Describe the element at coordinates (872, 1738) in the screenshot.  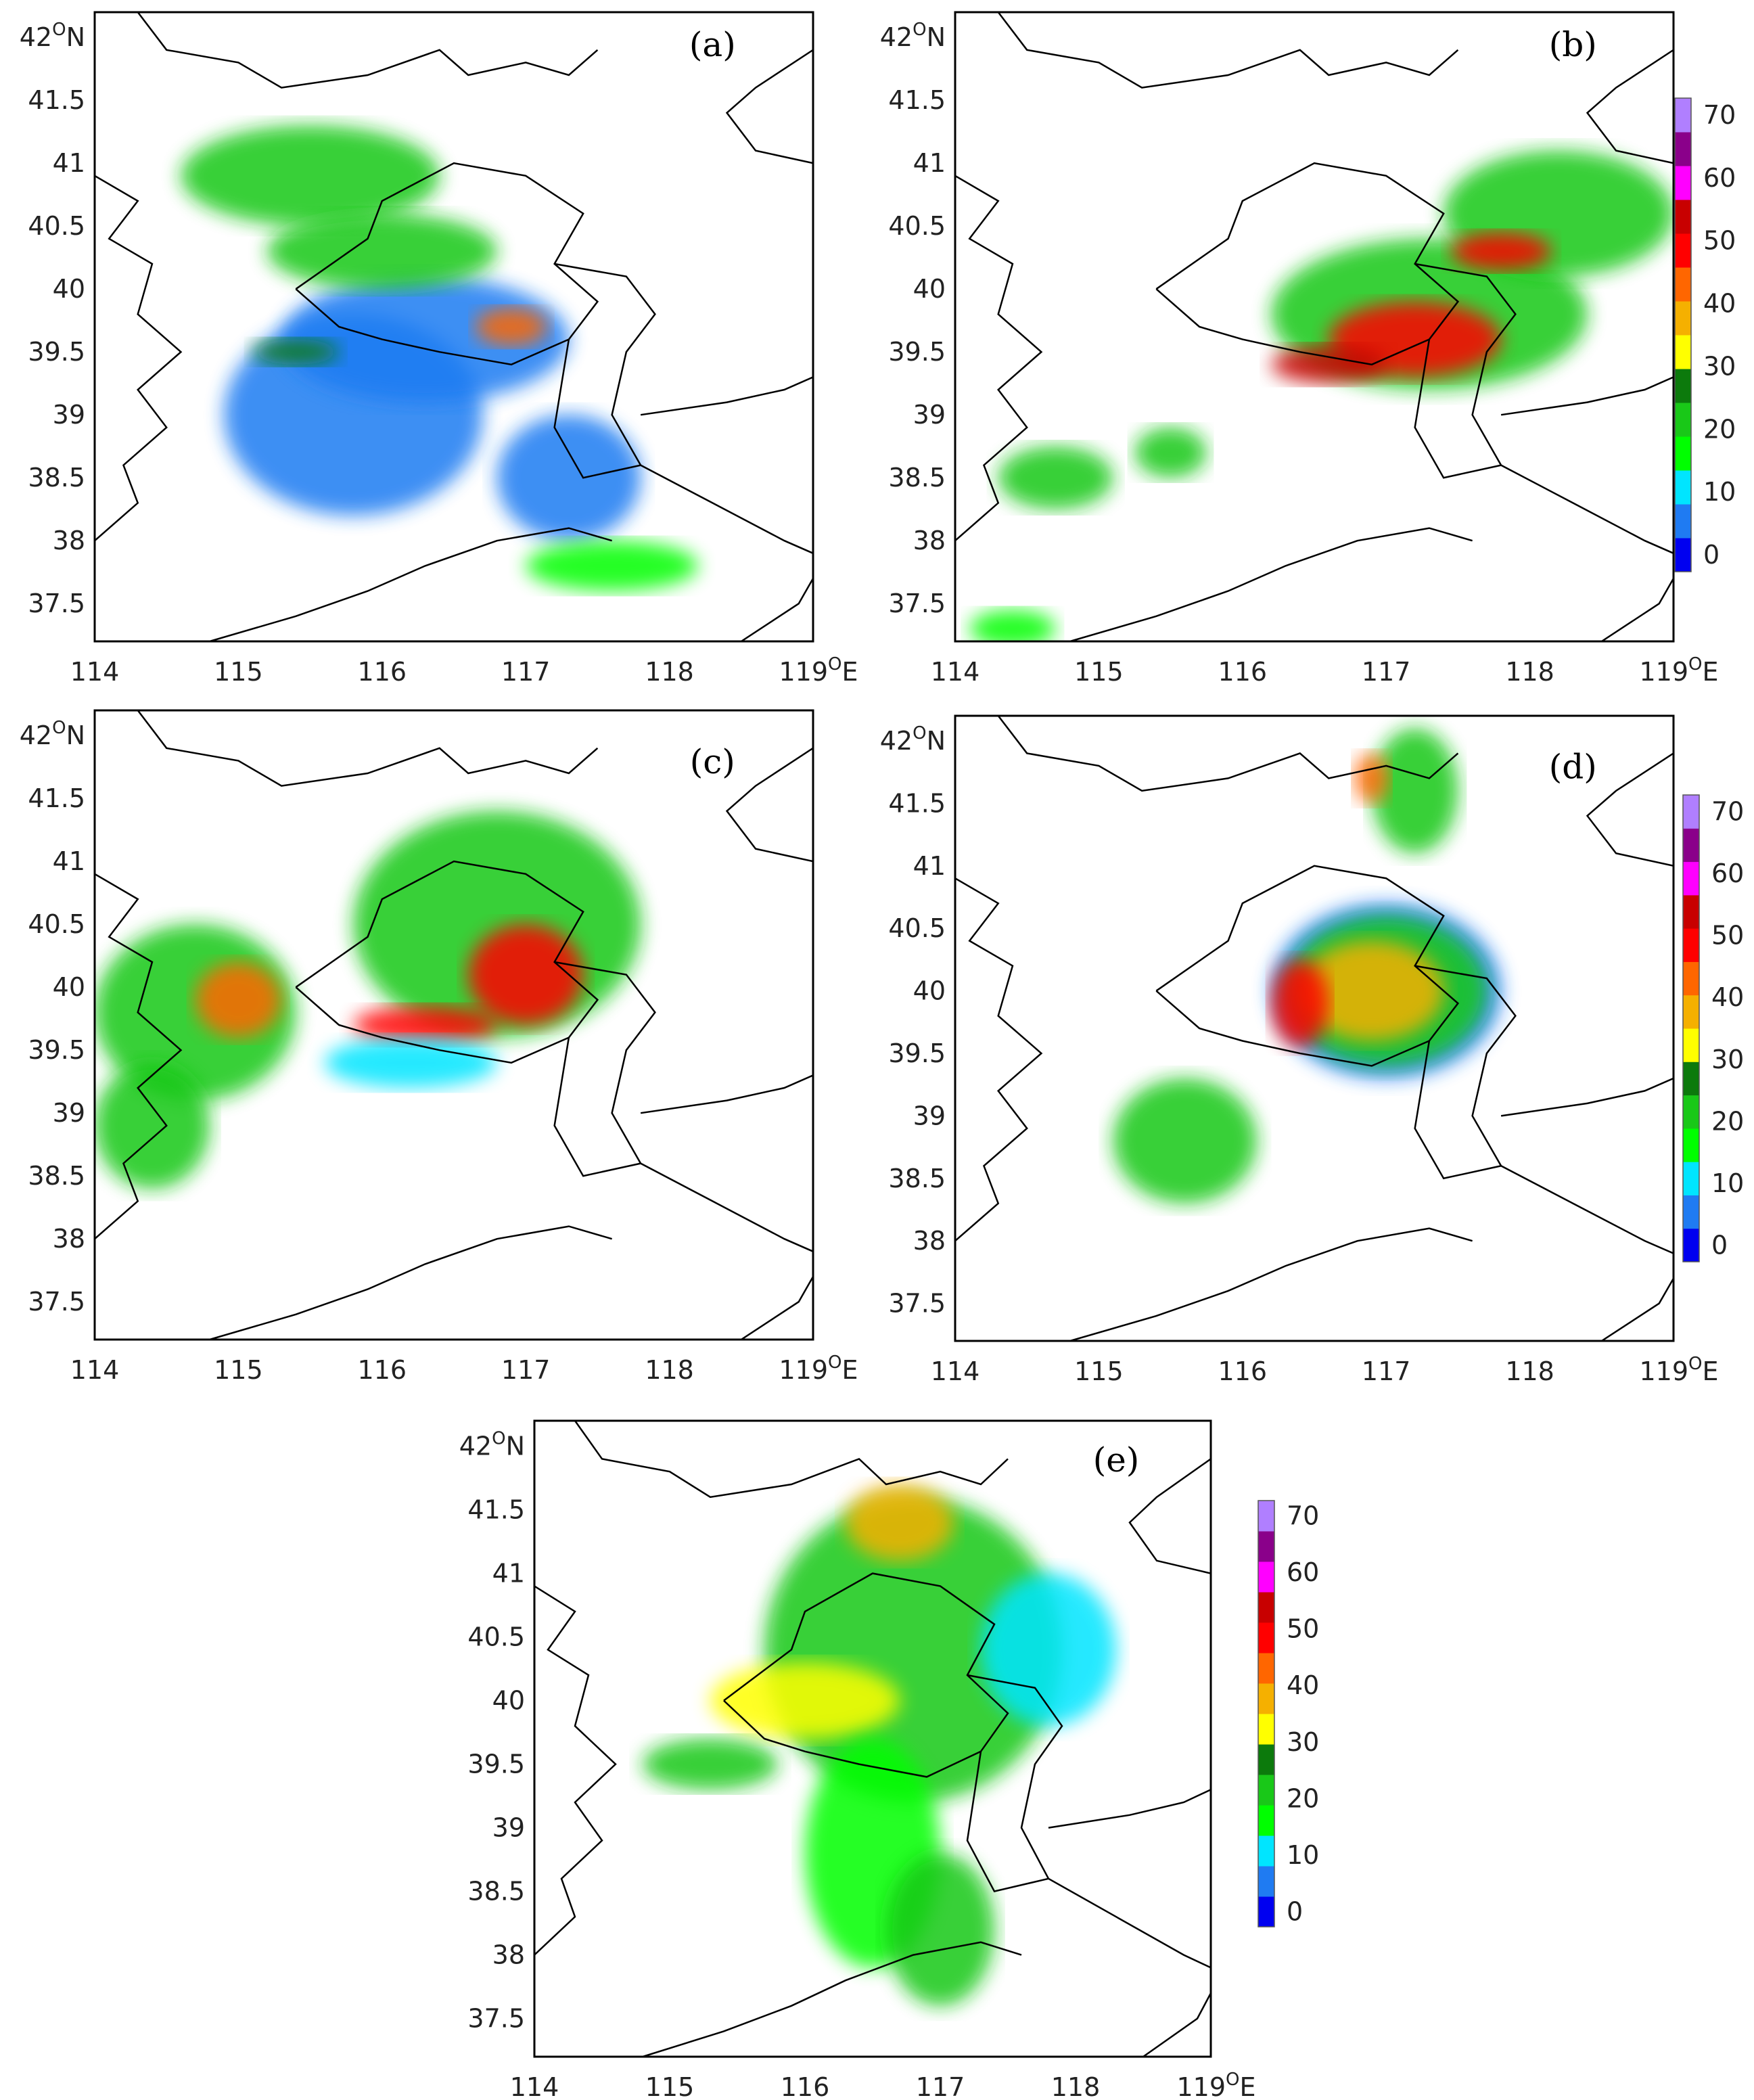
I see `map-frame` at that location.